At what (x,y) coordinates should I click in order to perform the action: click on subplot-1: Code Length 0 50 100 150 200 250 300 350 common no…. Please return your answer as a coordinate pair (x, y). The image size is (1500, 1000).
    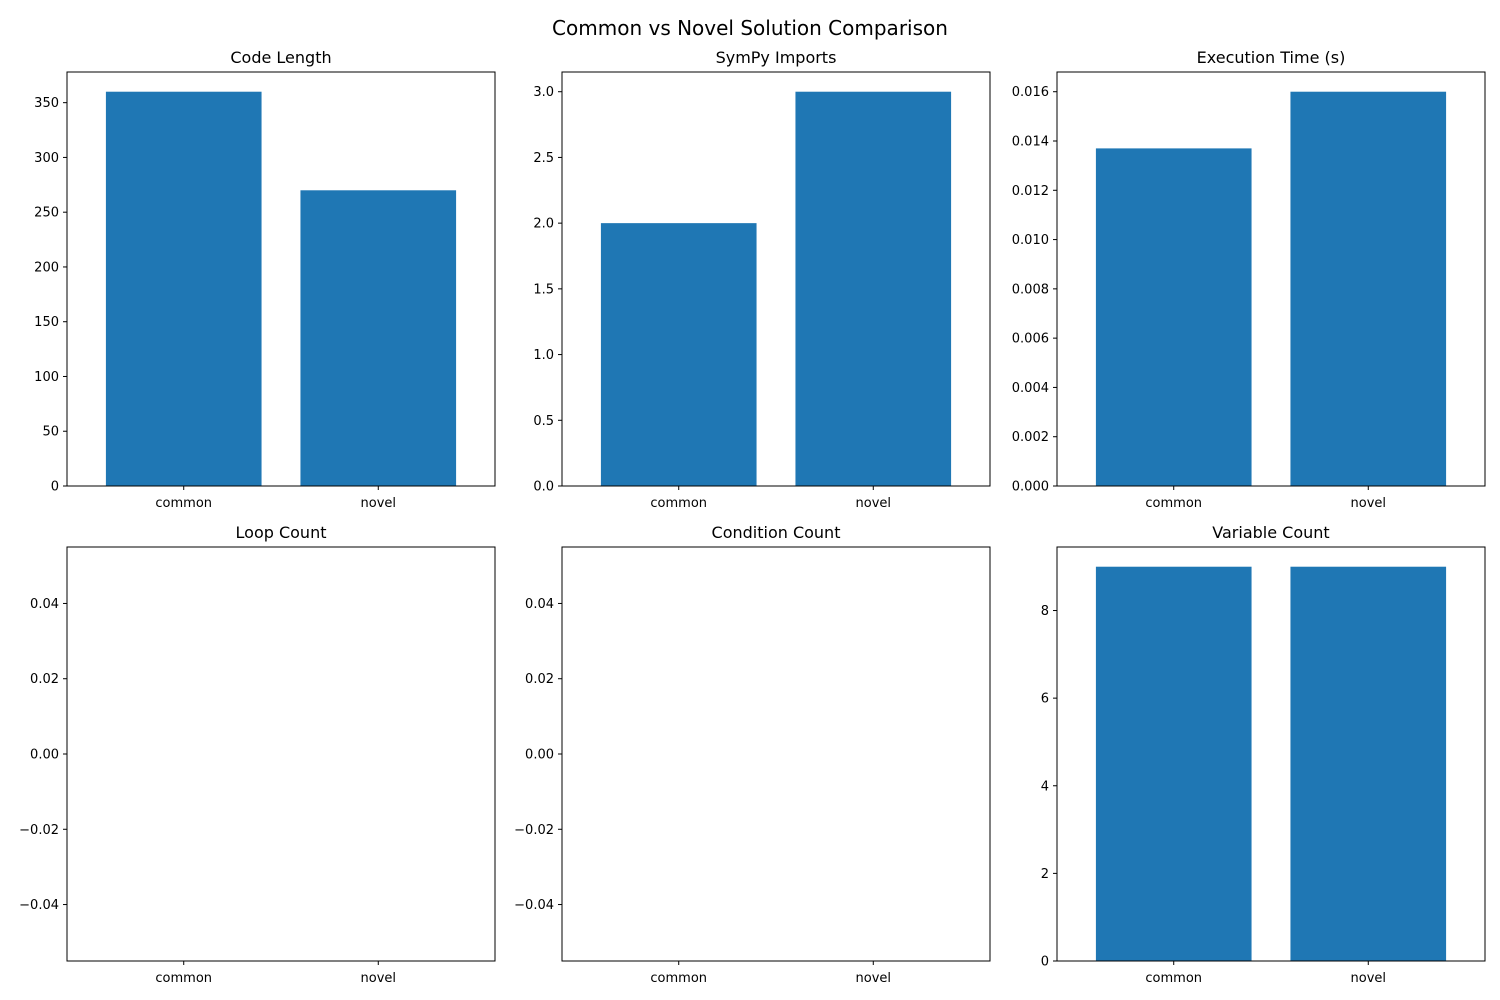
    Looking at the image, I should click on (265, 279).